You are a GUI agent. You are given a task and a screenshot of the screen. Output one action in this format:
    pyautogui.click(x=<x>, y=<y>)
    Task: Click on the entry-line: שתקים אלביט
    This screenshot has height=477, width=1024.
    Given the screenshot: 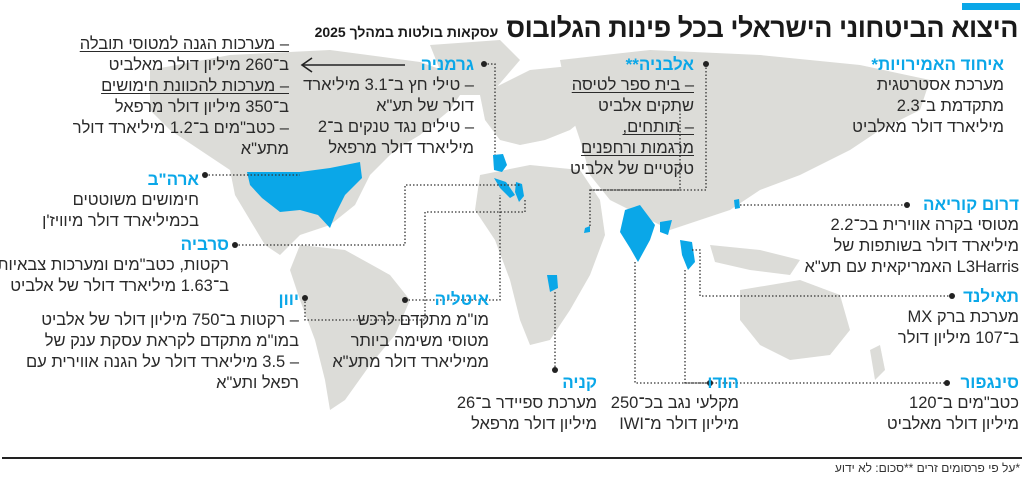 What is the action you would take?
    pyautogui.click(x=646, y=106)
    